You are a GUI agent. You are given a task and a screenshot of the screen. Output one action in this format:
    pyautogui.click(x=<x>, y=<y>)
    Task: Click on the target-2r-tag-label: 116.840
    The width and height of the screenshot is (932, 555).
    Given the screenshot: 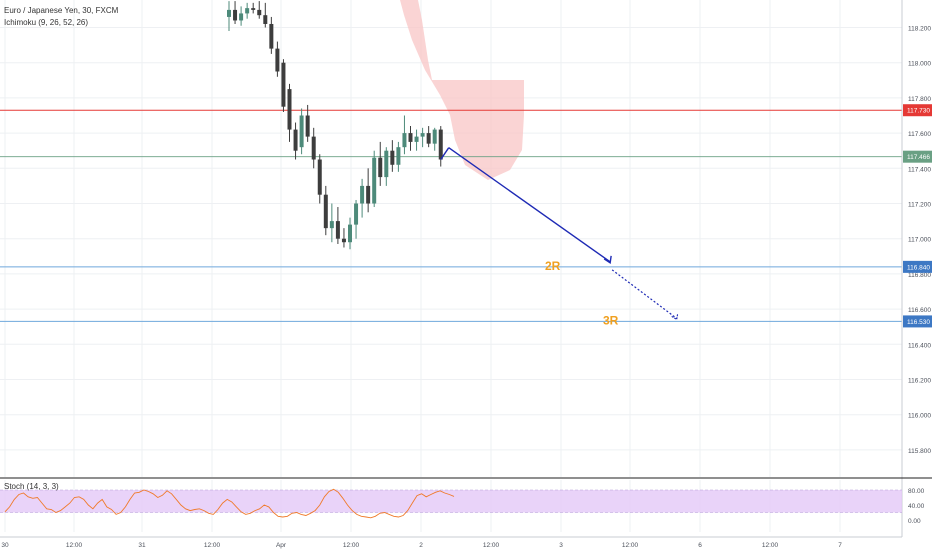 What is the action you would take?
    pyautogui.click(x=918, y=267)
    